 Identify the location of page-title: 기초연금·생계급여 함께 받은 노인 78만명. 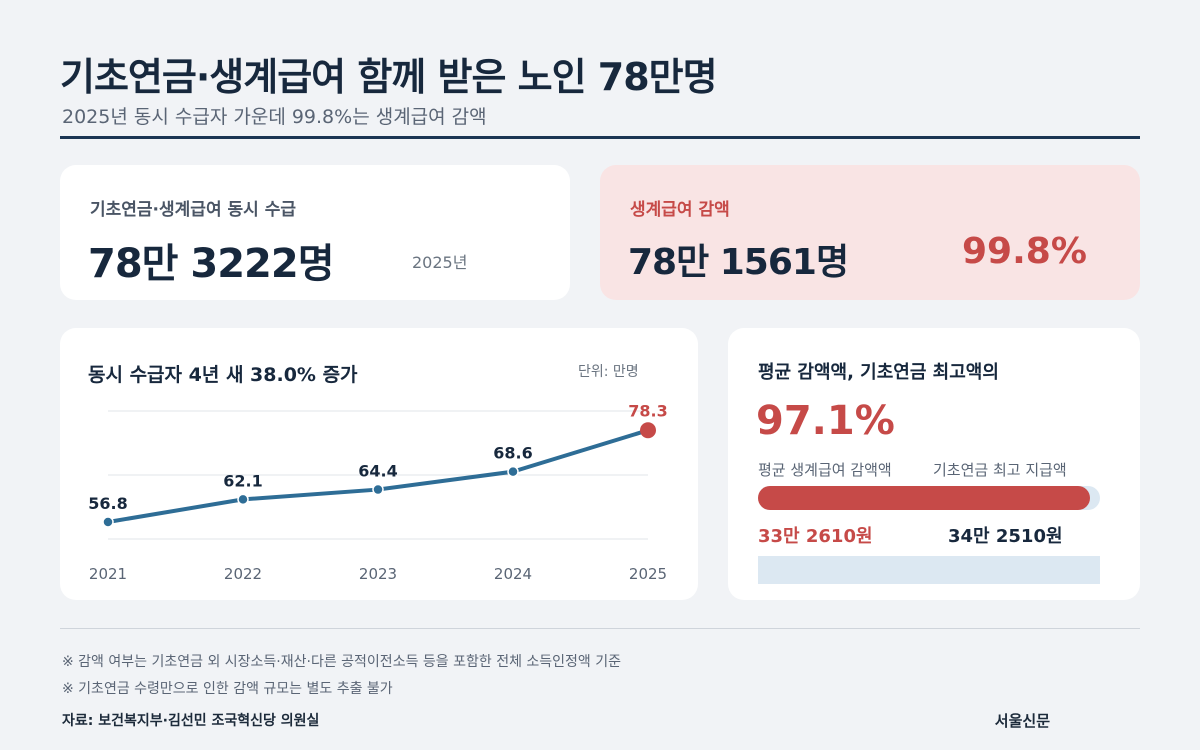
(389, 77).